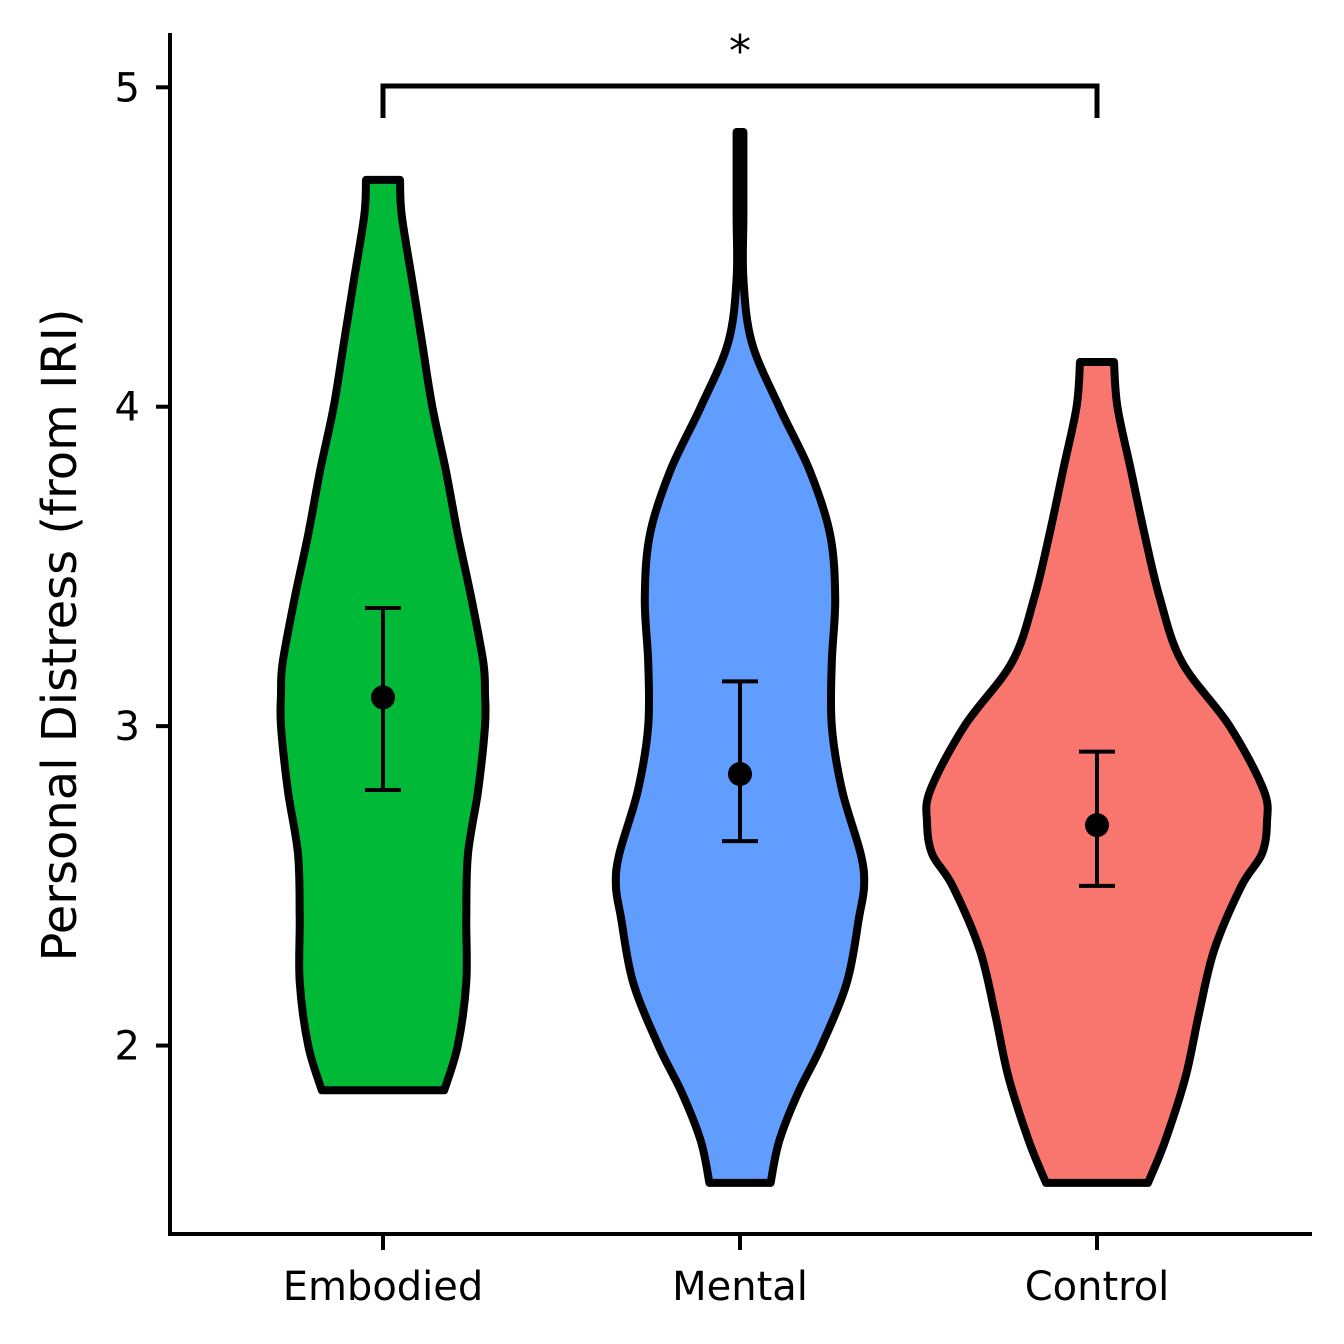 The image size is (1344, 1344). I want to click on x-ticks: Embodied Mental Control, so click(726, 1273).